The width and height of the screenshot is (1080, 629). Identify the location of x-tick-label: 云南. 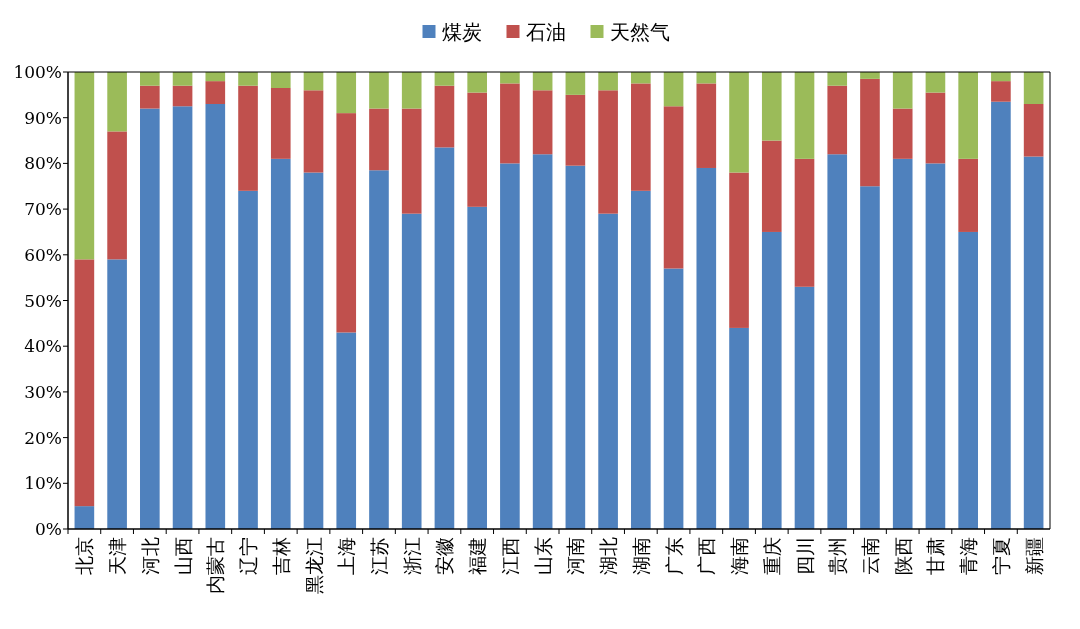
(869, 556).